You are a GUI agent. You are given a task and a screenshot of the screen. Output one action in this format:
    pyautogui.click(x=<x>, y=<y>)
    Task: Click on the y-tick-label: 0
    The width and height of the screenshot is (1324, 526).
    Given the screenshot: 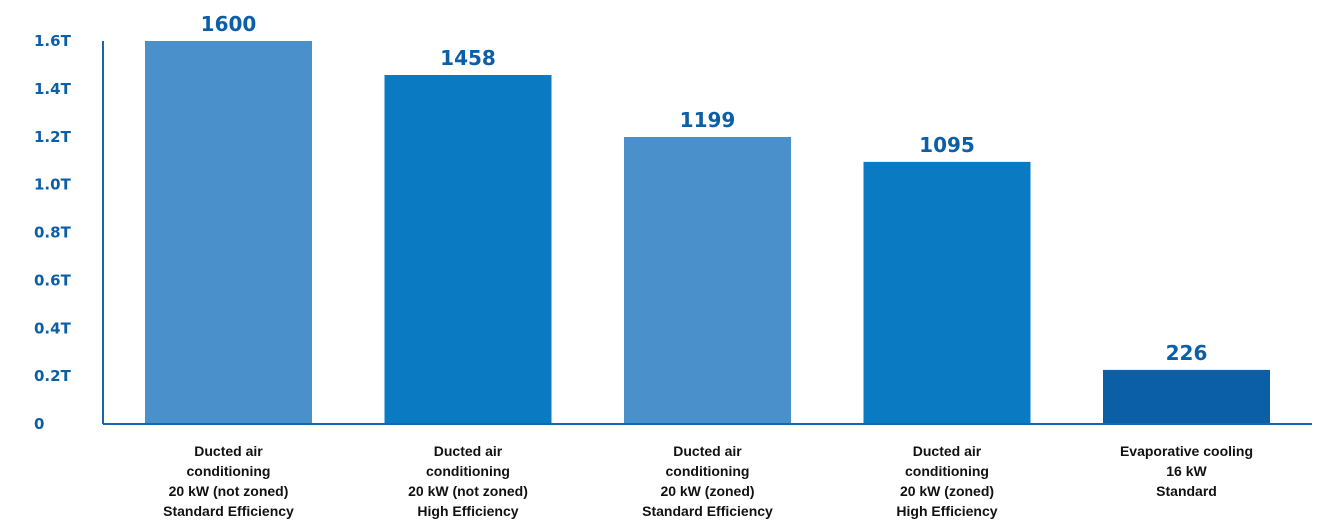 What is the action you would take?
    pyautogui.click(x=39, y=424)
    